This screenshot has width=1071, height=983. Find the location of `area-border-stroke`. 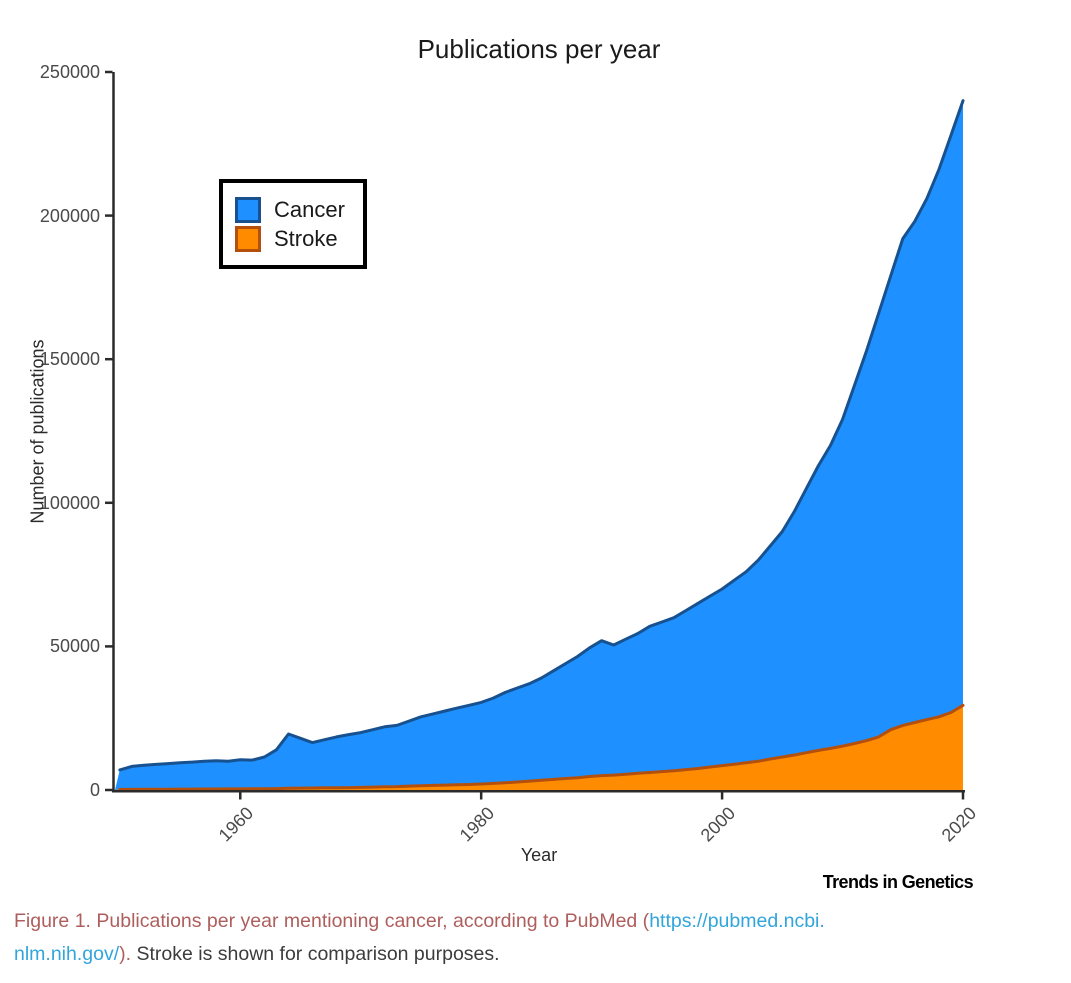

area-border-stroke is located at coordinates (541, 747).